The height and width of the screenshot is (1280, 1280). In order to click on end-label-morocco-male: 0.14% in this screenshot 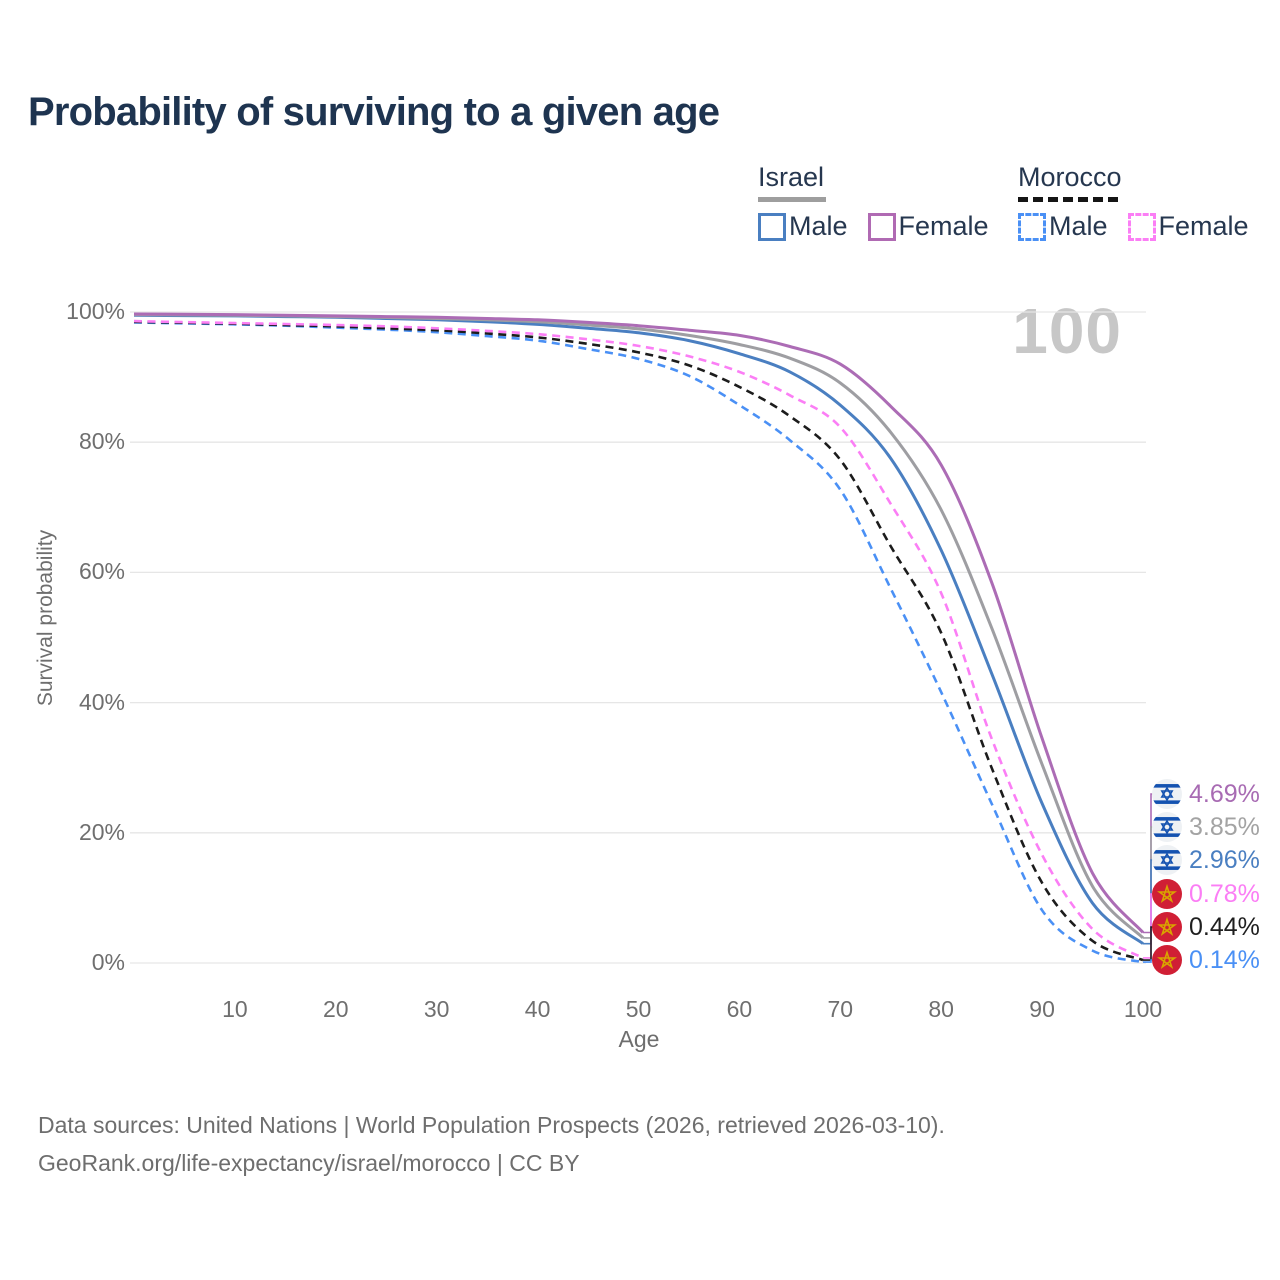, I will do `click(1206, 960)`.